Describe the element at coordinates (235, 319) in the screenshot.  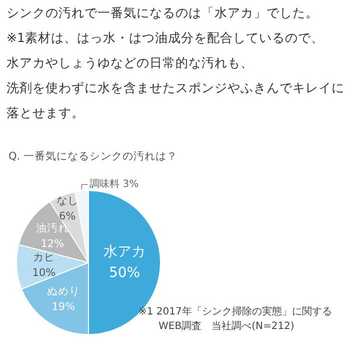
I see `text: ※1 2017年「シンク掃除の実態」に関する WEB調査 当社調べ(N=212)` at that location.